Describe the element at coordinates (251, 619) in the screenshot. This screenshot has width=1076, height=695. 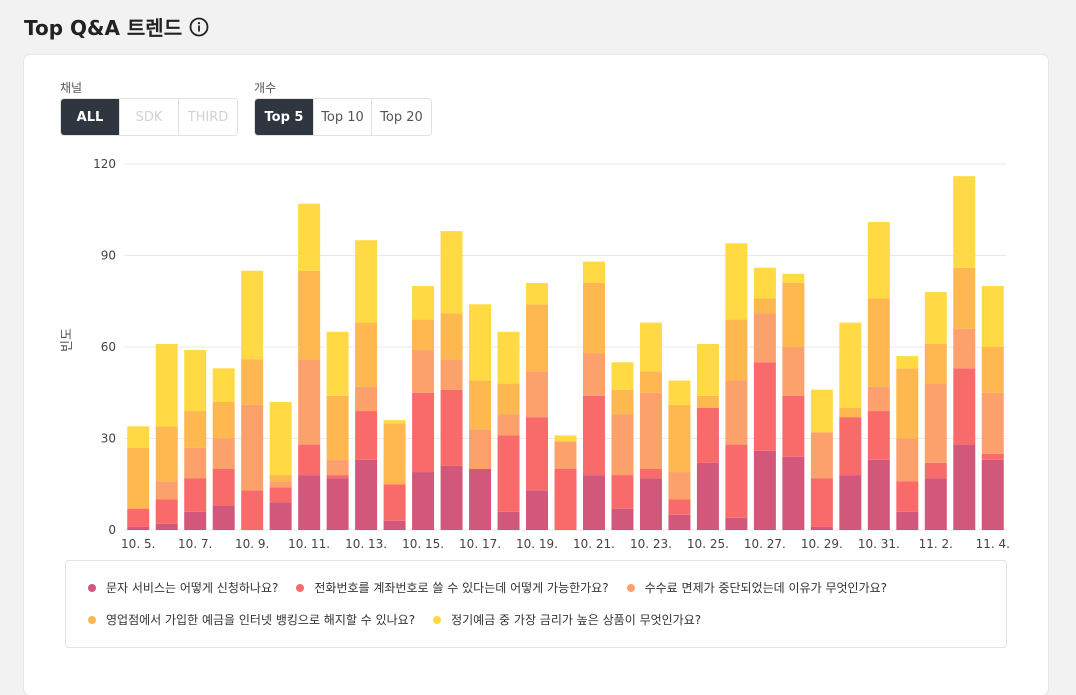
I see `legend-item-4: 영업점에서 가입한 예금을 인터넷 뱅킹으로 해지할 수 있나요?` at that location.